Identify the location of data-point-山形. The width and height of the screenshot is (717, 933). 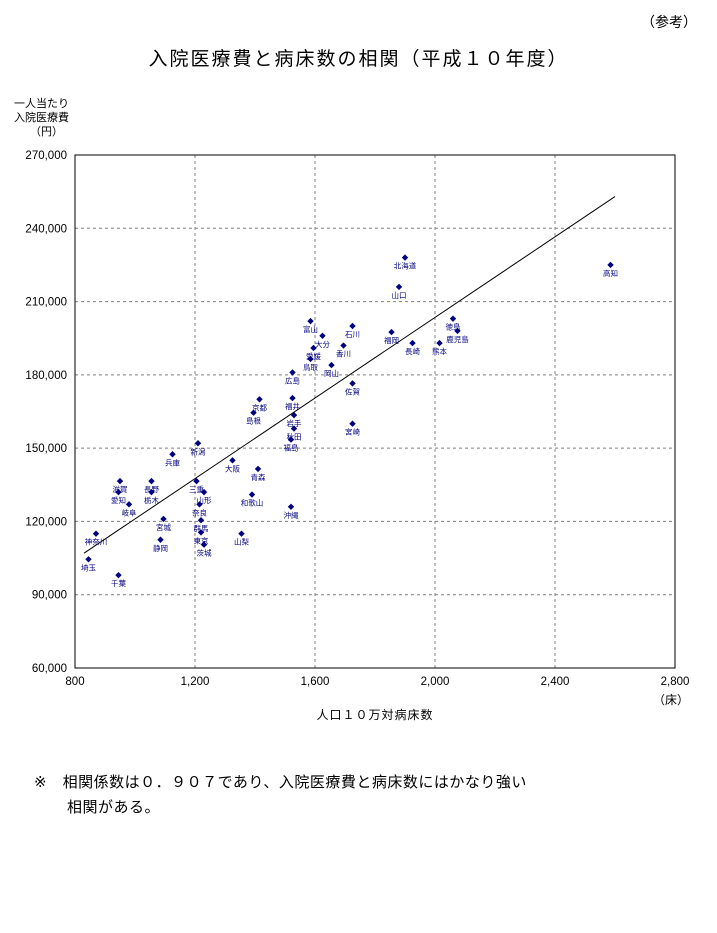
(204, 492).